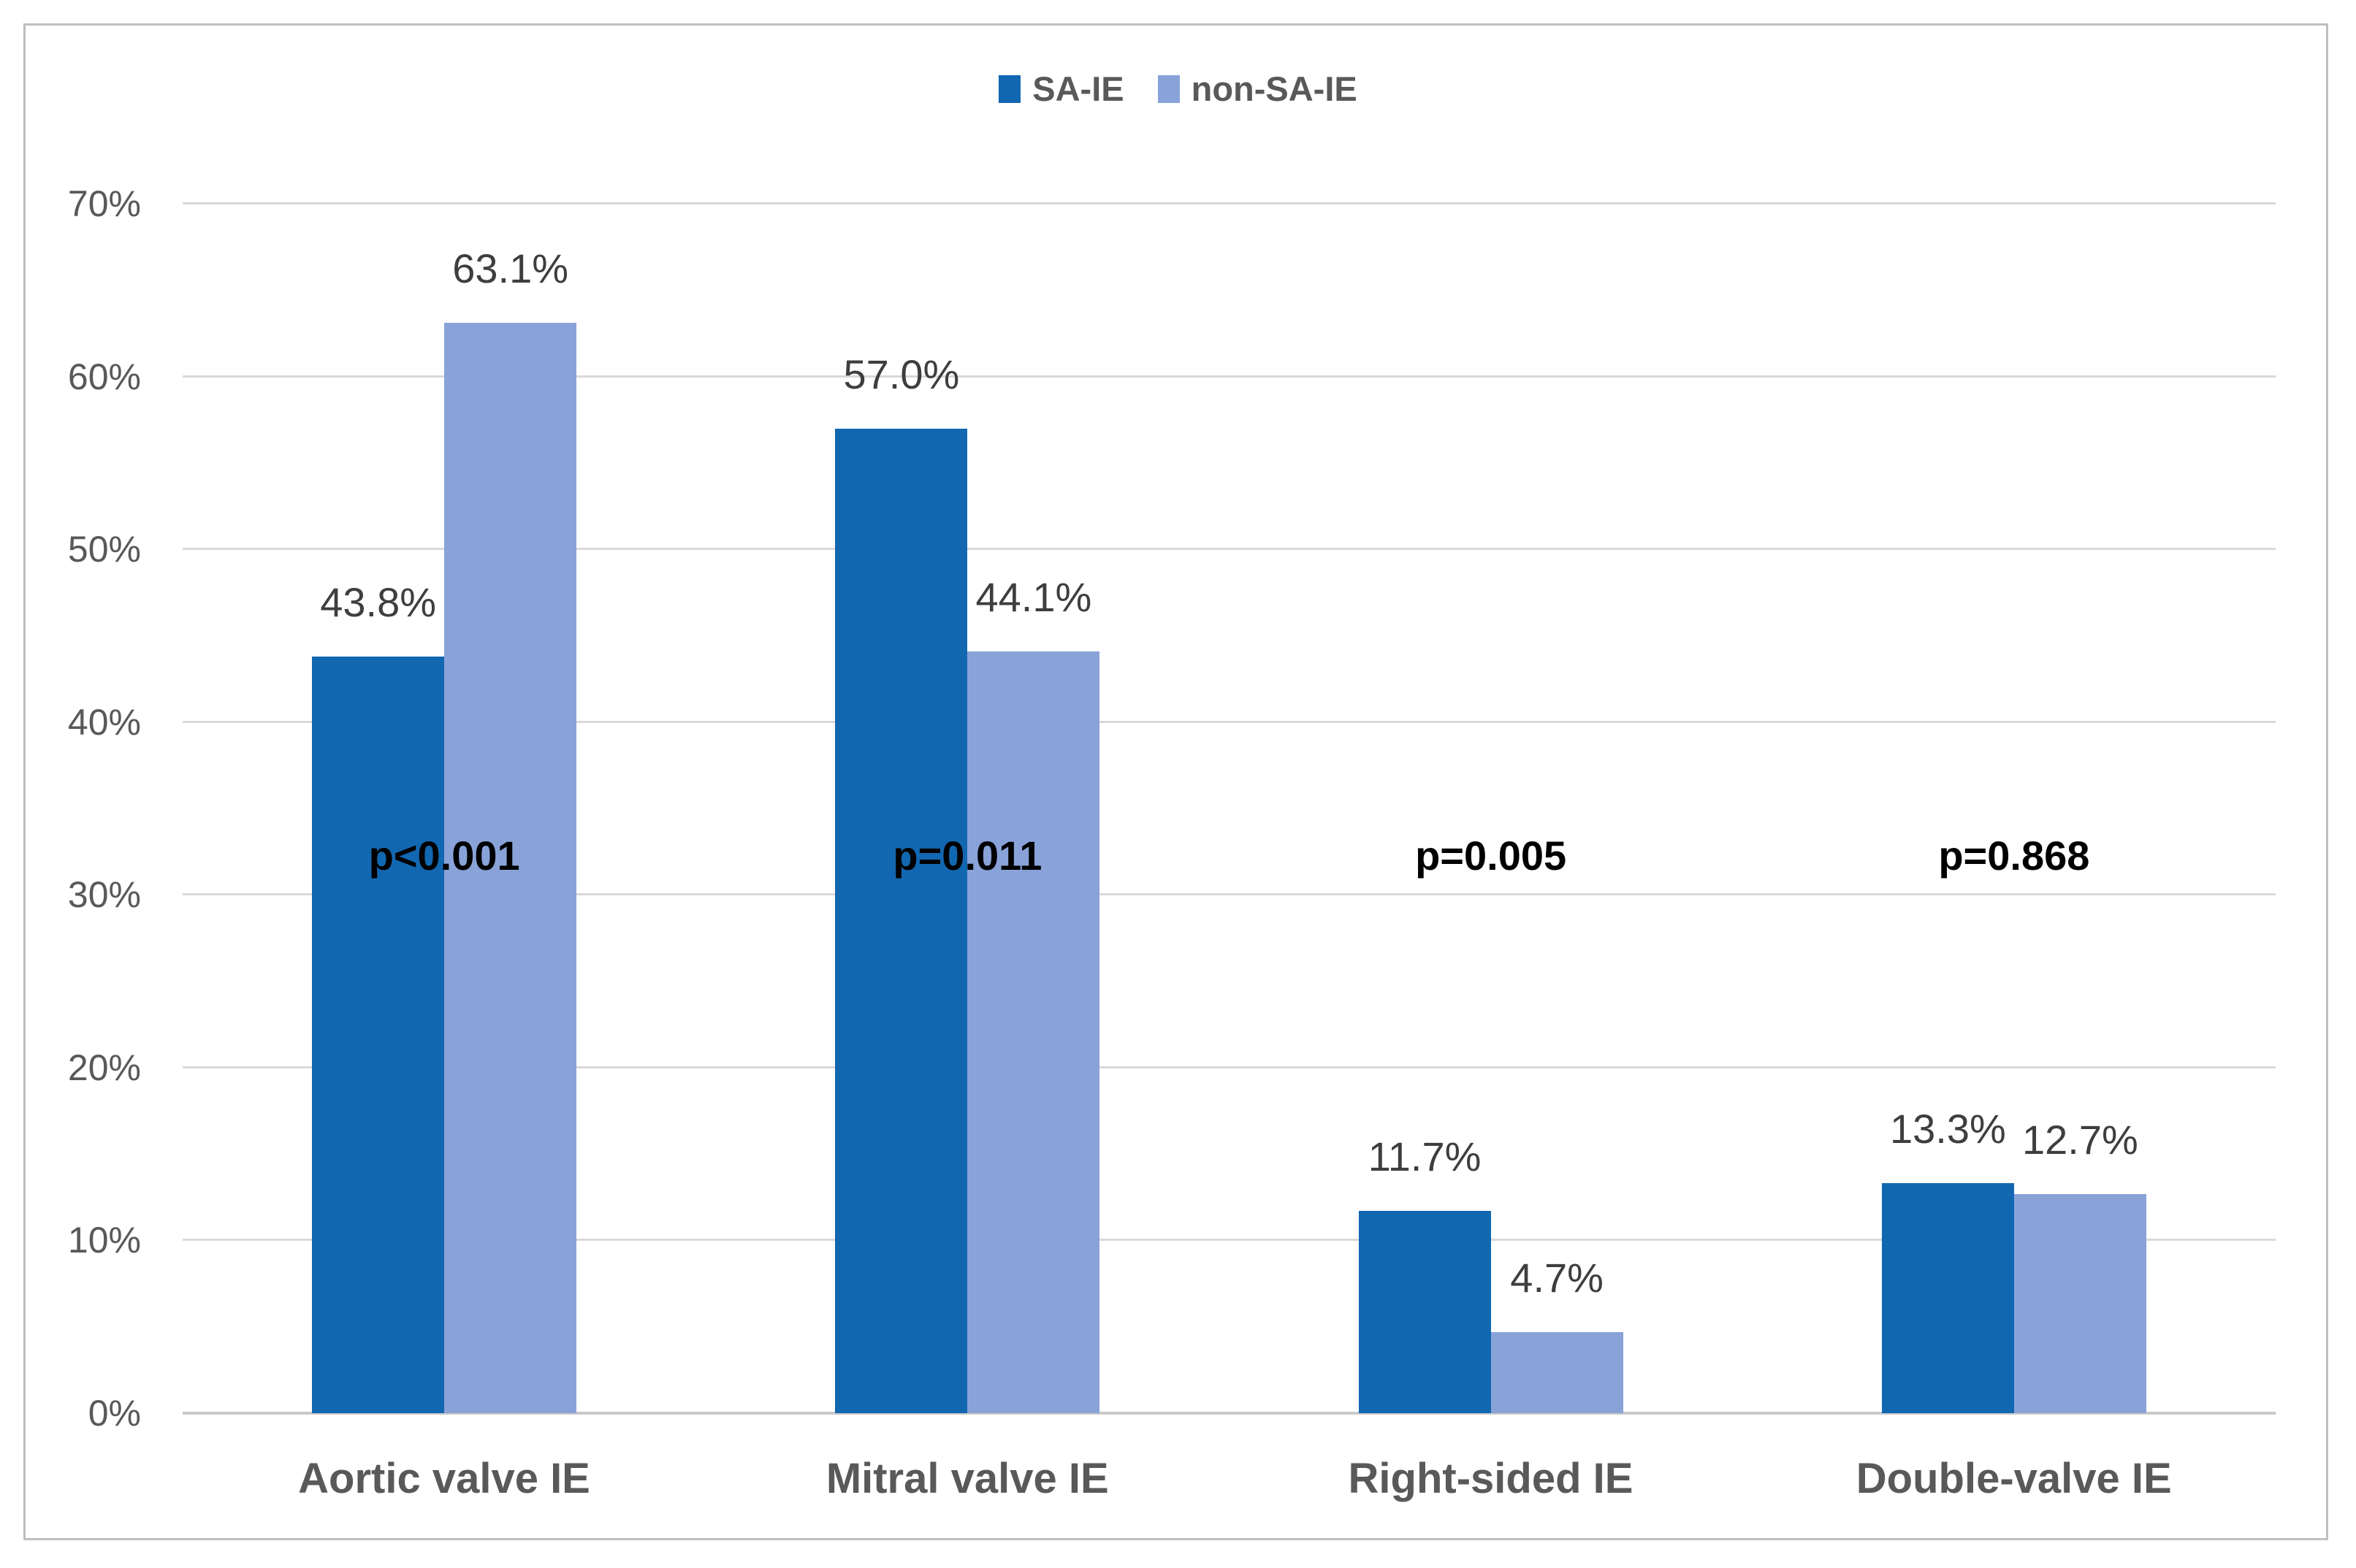 This screenshot has width=2356, height=1568. I want to click on y-axis-tick-label: 0%, so click(114, 1413).